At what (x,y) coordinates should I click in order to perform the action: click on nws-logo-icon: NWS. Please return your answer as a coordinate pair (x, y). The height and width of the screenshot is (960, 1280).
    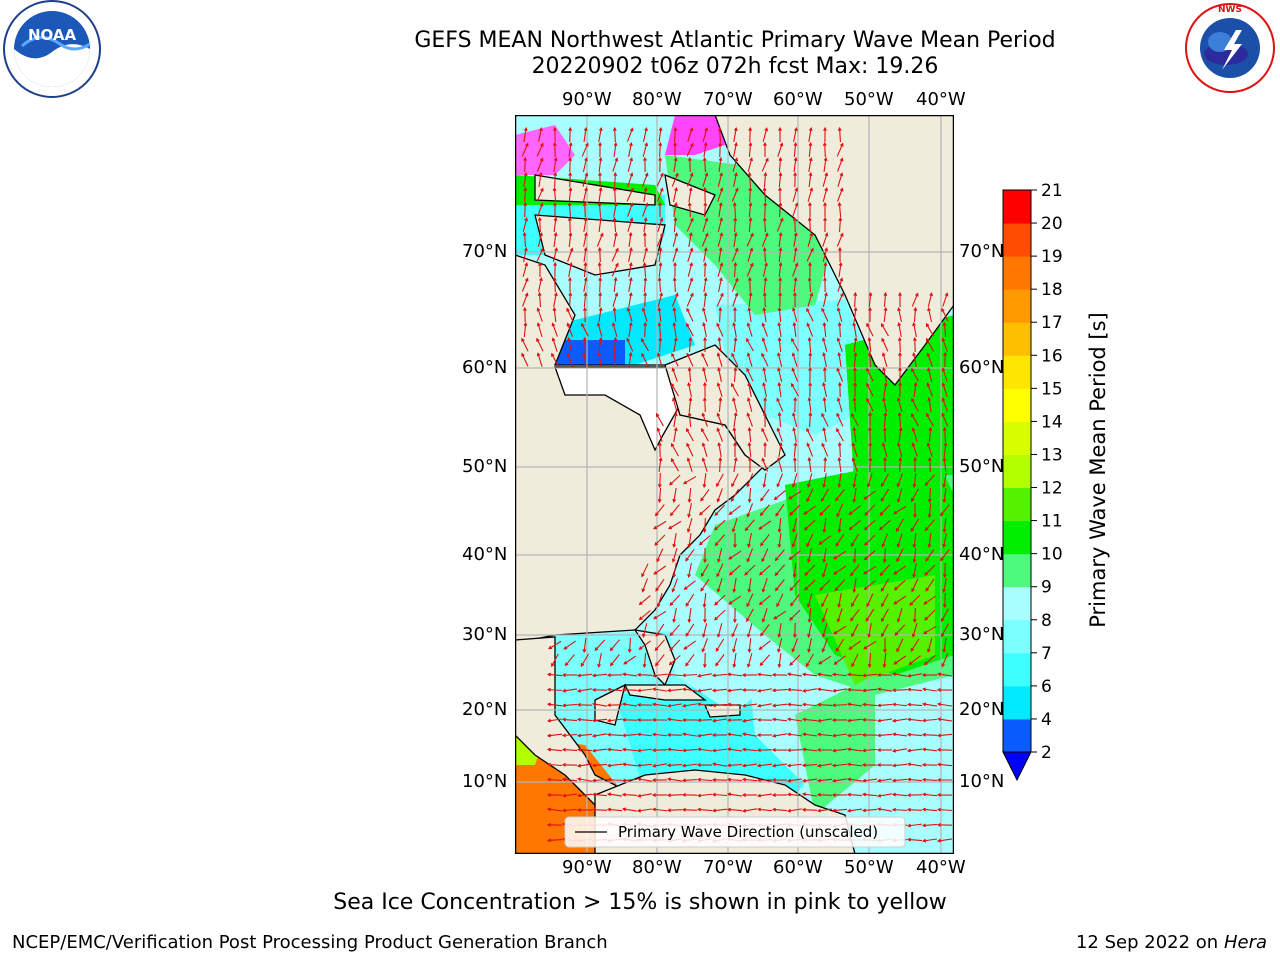
    Looking at the image, I should click on (1230, 48).